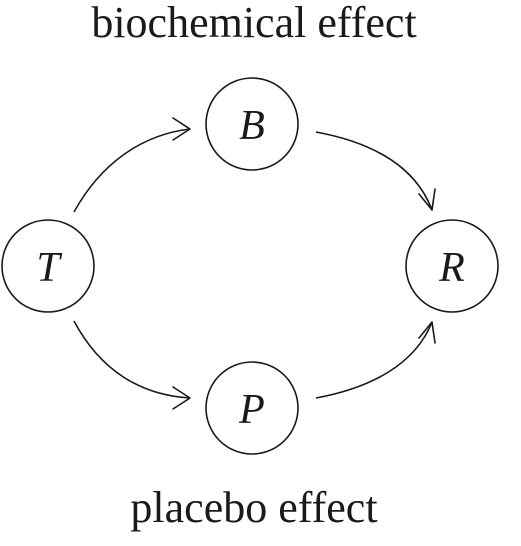  What do you see at coordinates (181, 398) in the screenshot?
I see `arrowhead-T-P` at bounding box center [181, 398].